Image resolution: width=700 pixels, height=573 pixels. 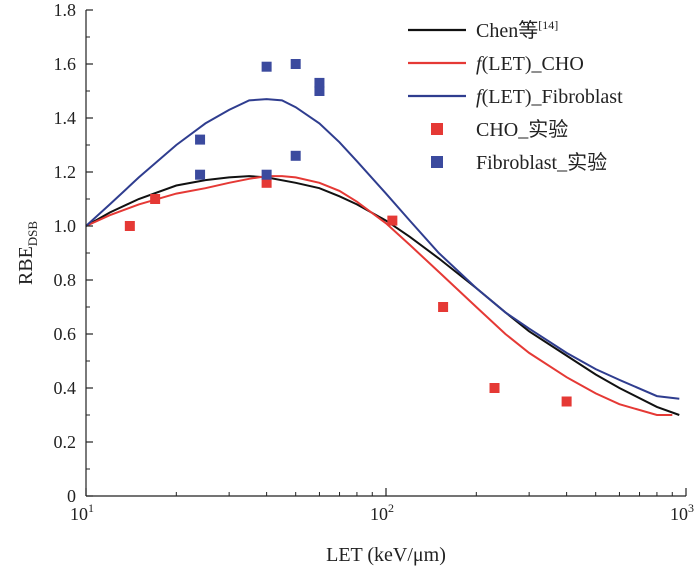 What do you see at coordinates (71, 496) in the screenshot?
I see `y-tick-label: 0` at bounding box center [71, 496].